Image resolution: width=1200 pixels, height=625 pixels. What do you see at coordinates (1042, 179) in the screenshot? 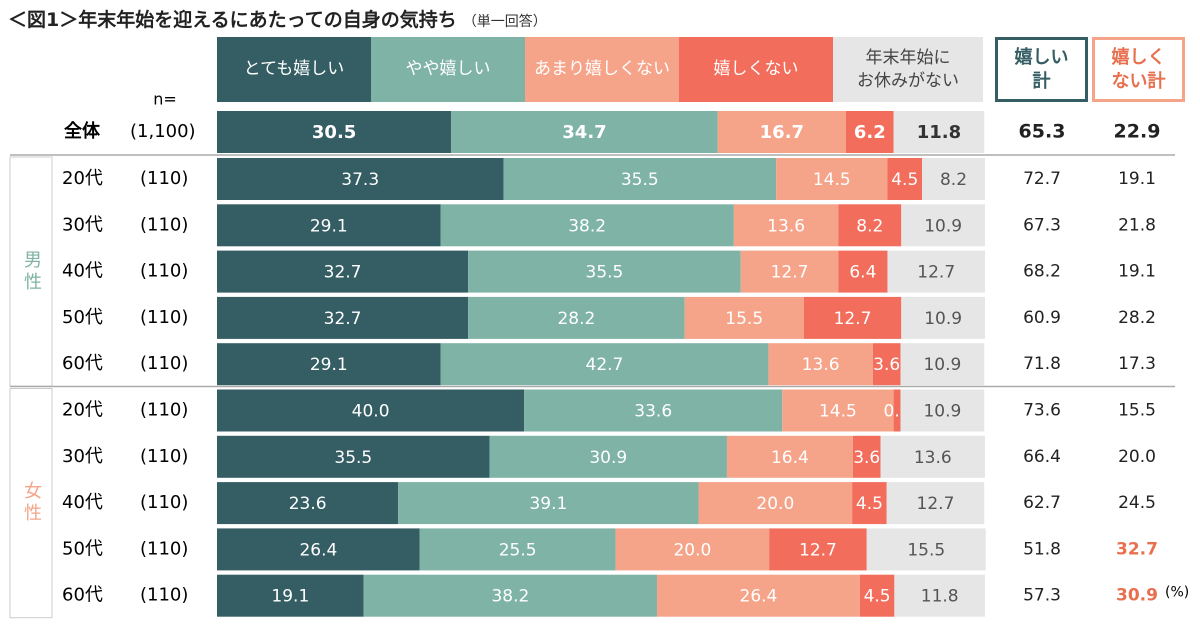
I see `total-value: 72.7` at bounding box center [1042, 179].